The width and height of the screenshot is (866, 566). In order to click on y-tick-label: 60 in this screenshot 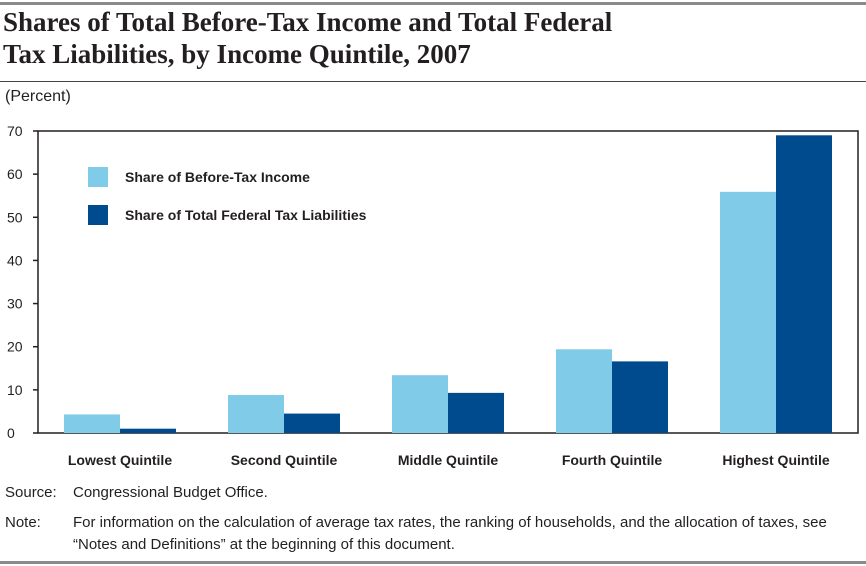, I will do `click(15, 174)`.